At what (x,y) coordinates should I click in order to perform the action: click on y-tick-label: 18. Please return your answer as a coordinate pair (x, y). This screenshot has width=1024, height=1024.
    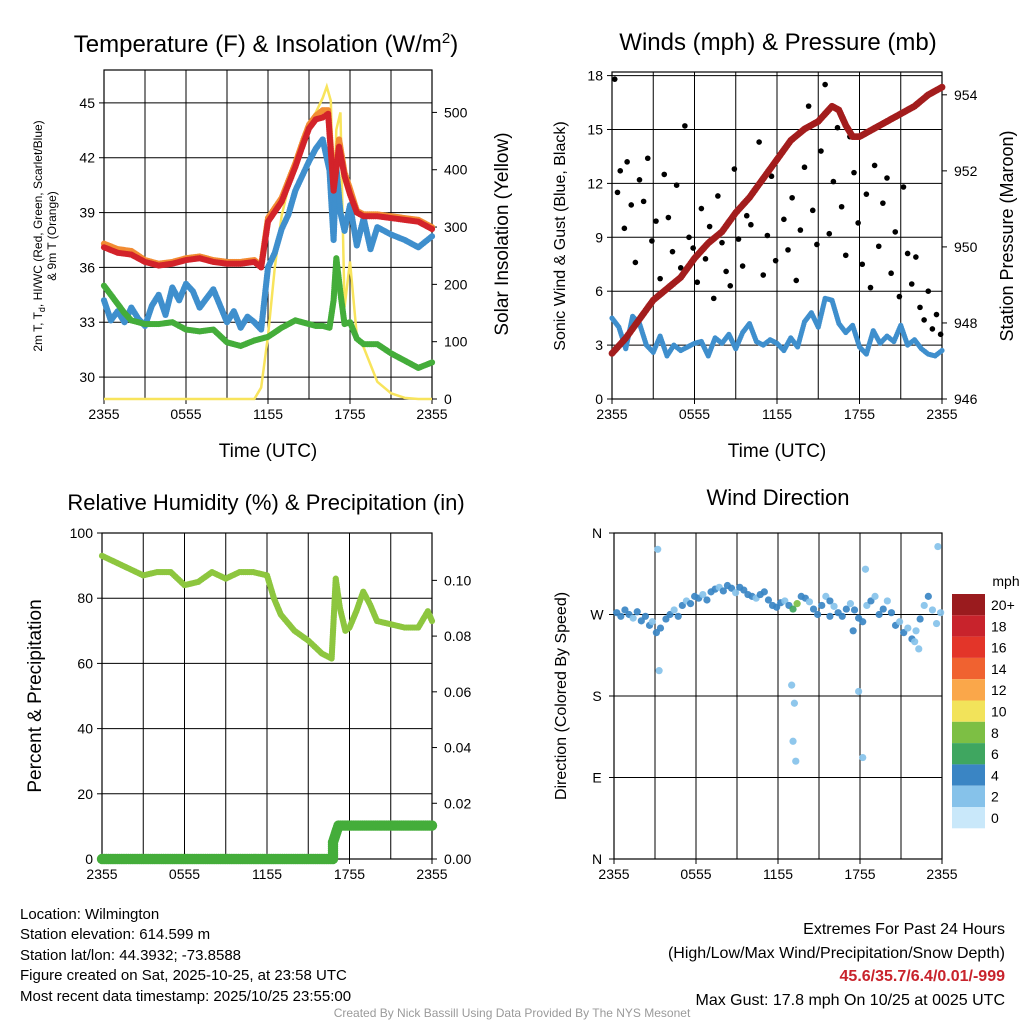
    Looking at the image, I should click on (595, 76).